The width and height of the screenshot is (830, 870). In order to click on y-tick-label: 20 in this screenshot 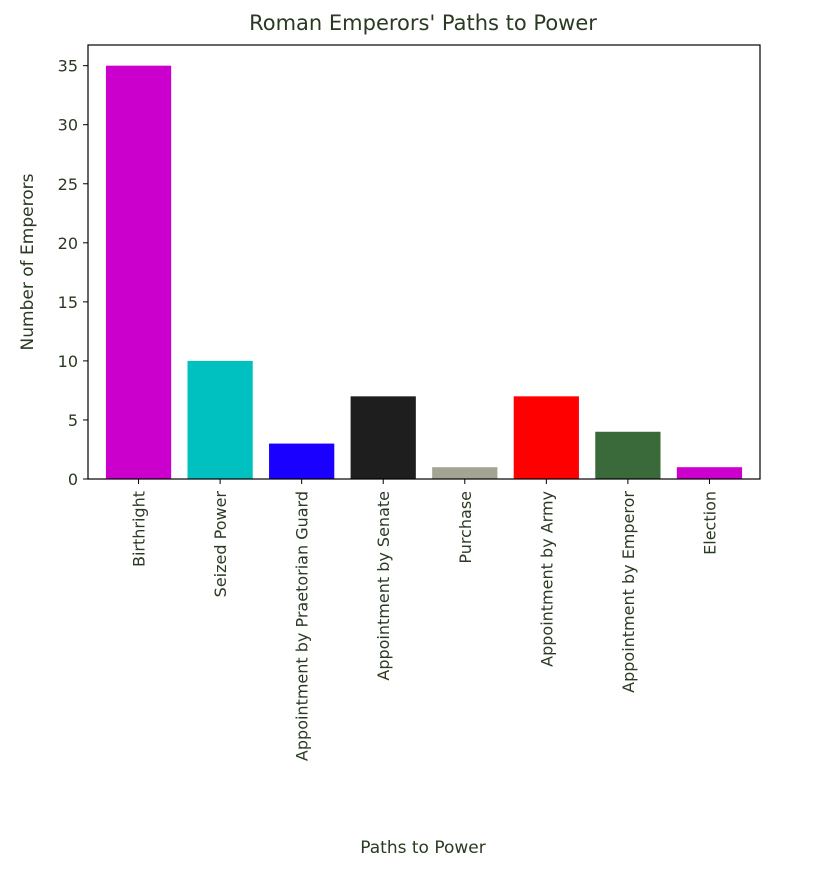, I will do `click(68, 243)`.